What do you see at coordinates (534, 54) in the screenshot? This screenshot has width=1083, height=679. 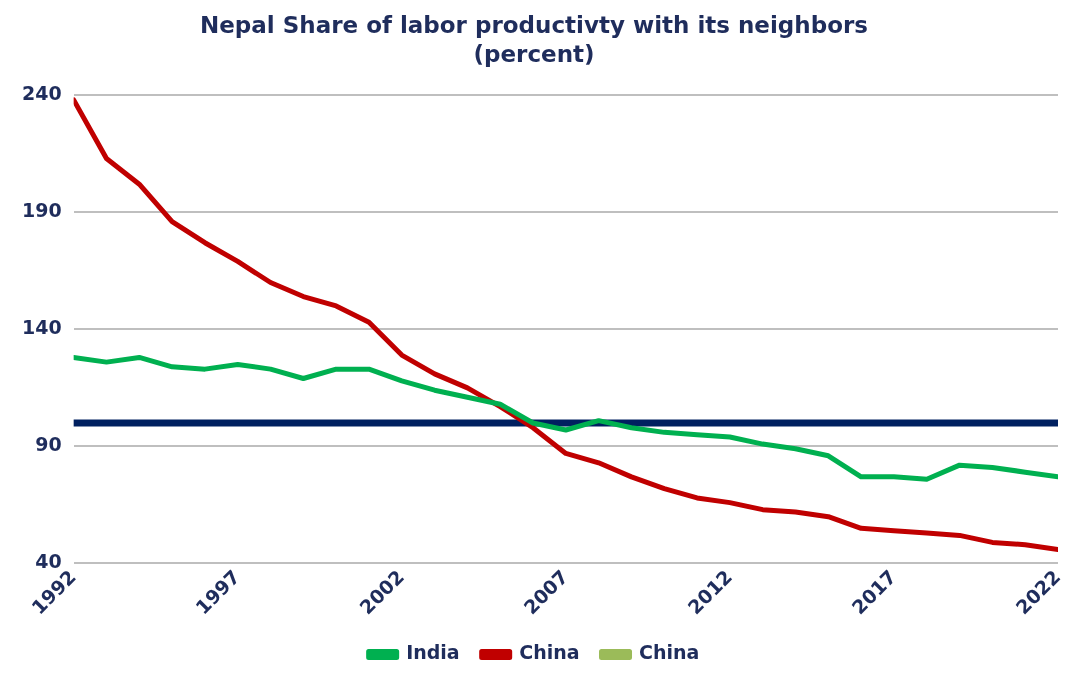 I see `chart-subtitle: (percent)` at bounding box center [534, 54].